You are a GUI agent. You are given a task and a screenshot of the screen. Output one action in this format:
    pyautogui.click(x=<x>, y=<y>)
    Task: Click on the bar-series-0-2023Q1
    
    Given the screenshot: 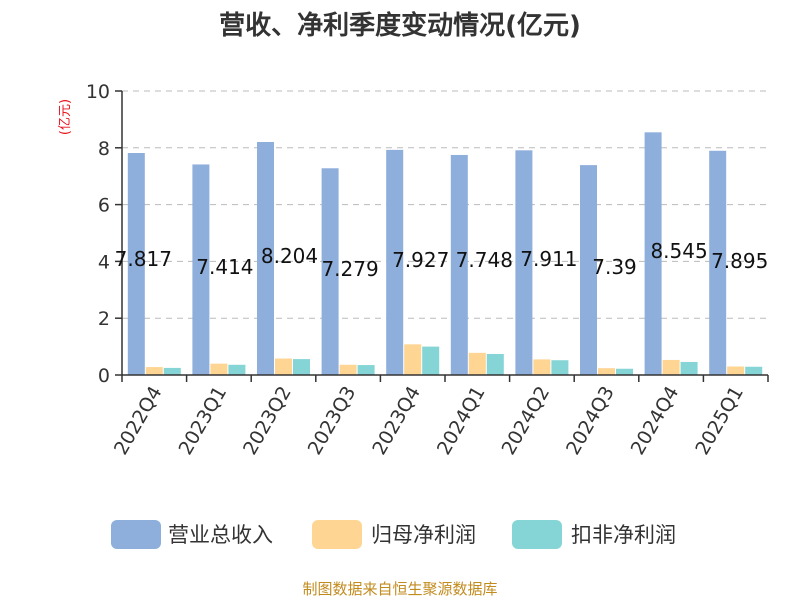 What is the action you would take?
    pyautogui.click(x=201, y=269)
    